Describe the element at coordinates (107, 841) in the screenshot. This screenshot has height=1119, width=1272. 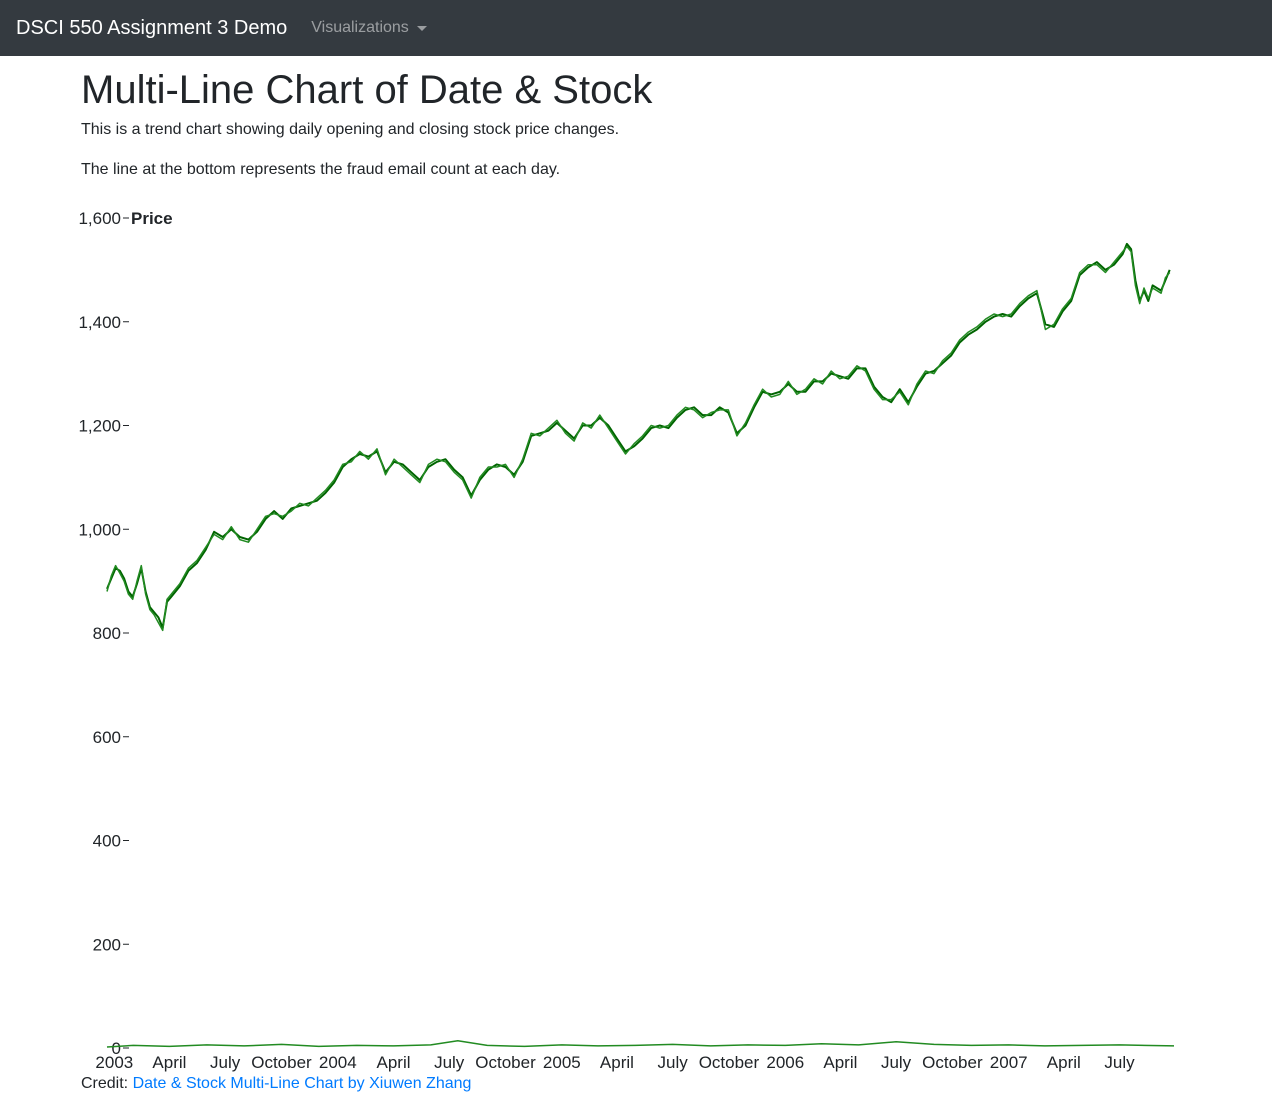
I see `y-tick-label: 400` at that location.